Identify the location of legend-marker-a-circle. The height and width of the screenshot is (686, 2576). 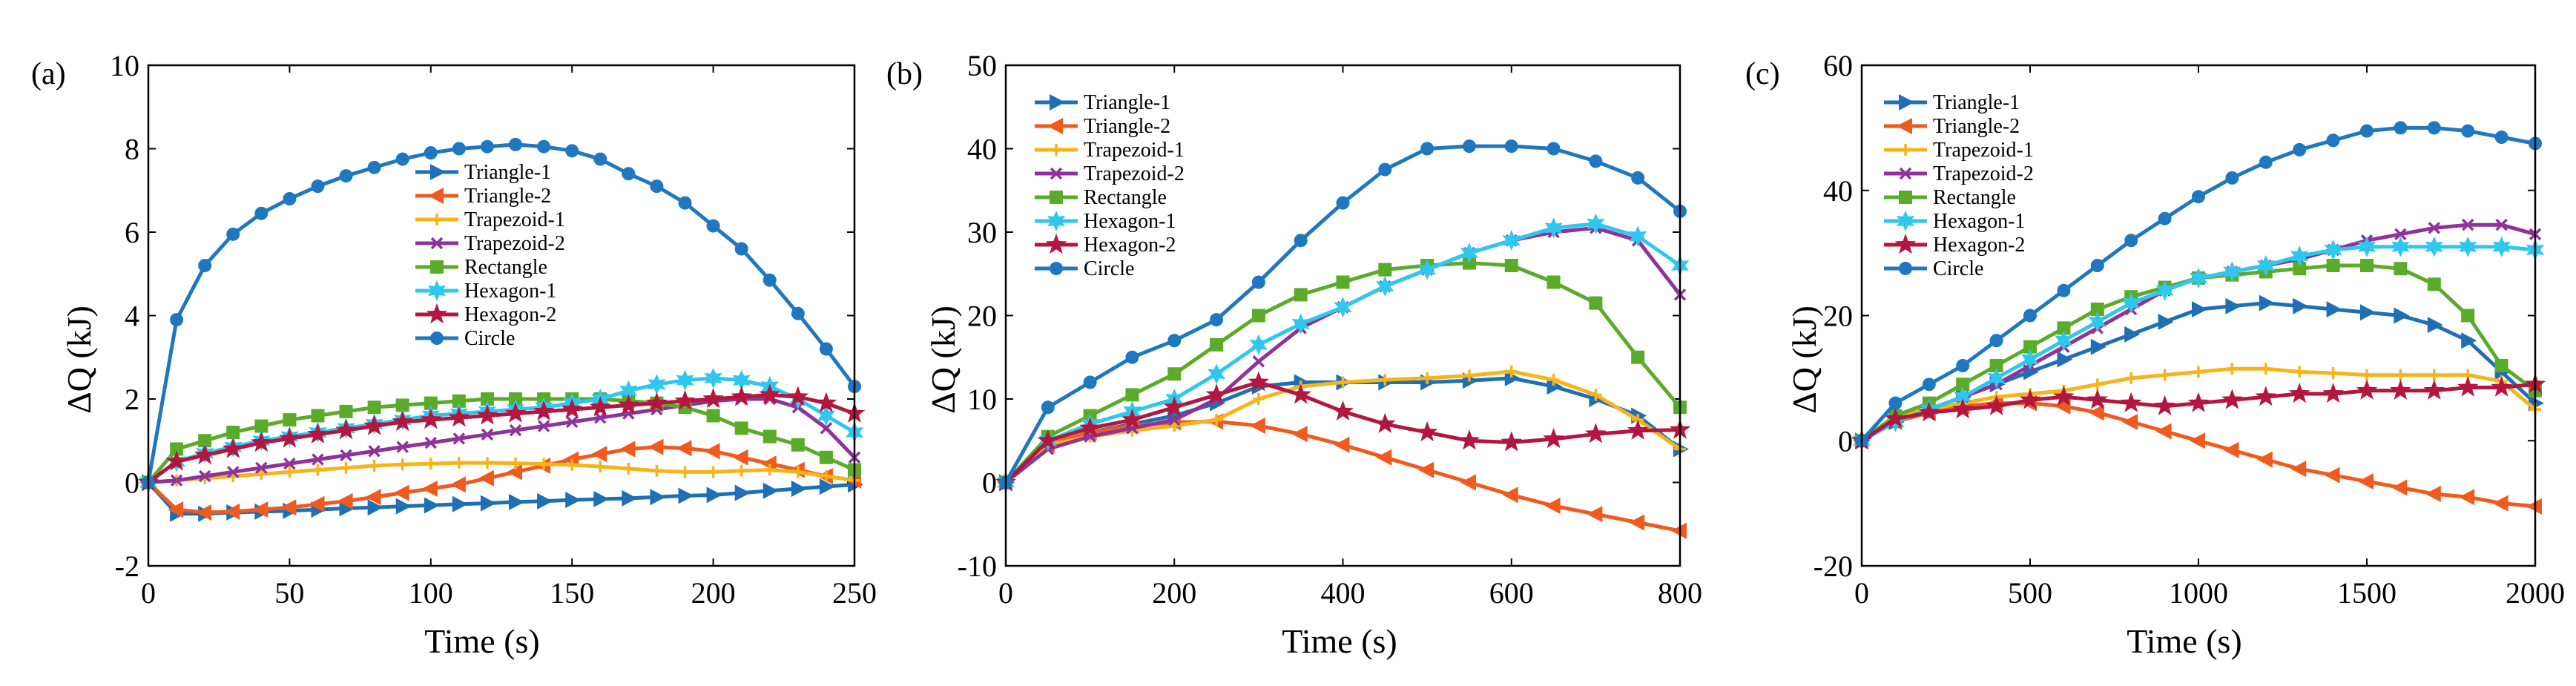
(437, 338).